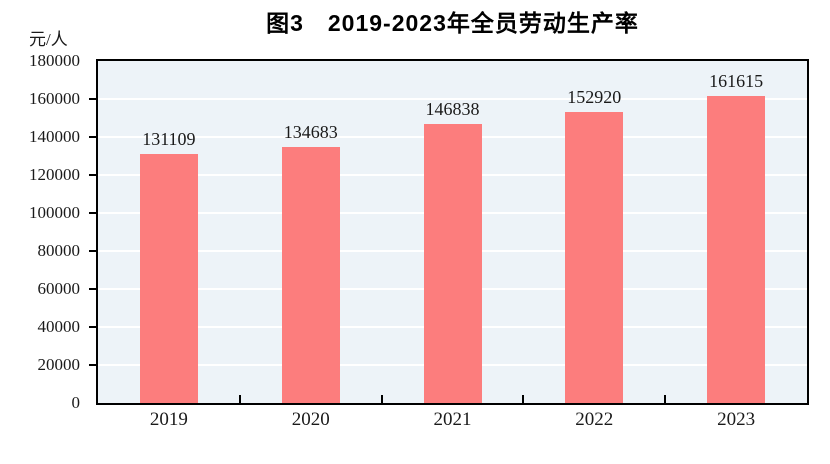 Image resolution: width=830 pixels, height=464 pixels. Describe the element at coordinates (59, 326) in the screenshot. I see `y-tick-label: 40000` at that location.